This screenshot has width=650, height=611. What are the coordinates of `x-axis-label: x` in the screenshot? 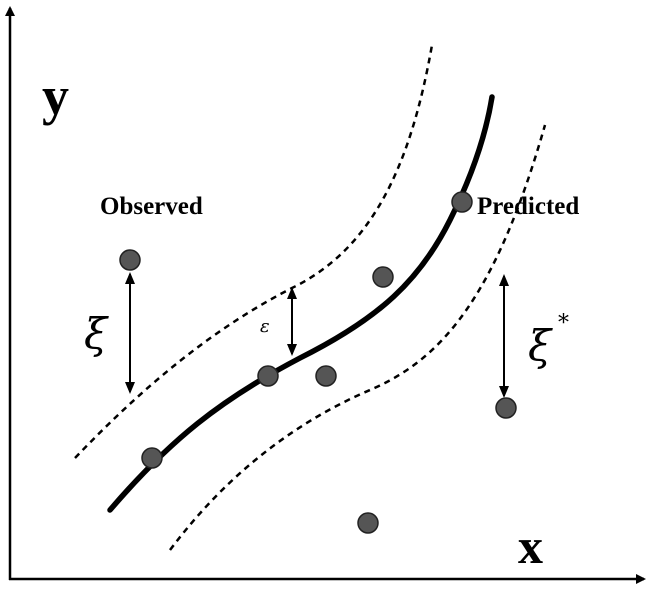 It's located at (530, 546).